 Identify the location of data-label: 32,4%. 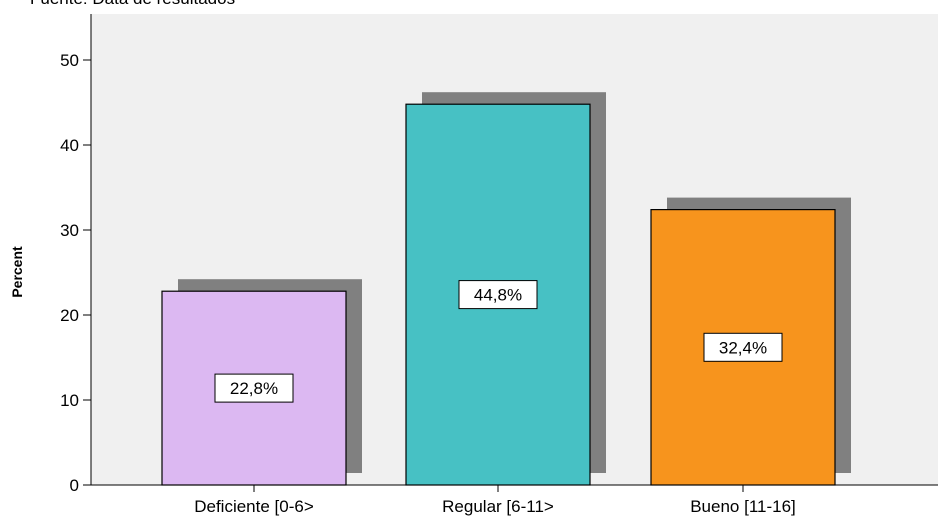
(743, 347).